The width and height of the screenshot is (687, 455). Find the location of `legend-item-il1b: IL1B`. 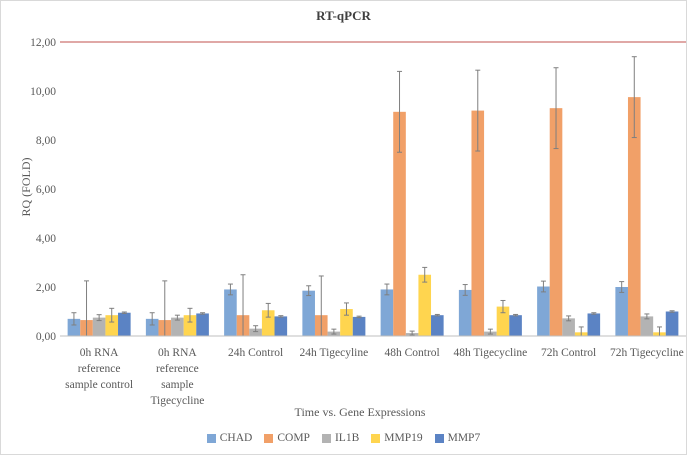

legend-item-il1b: IL1B is located at coordinates (340, 438).